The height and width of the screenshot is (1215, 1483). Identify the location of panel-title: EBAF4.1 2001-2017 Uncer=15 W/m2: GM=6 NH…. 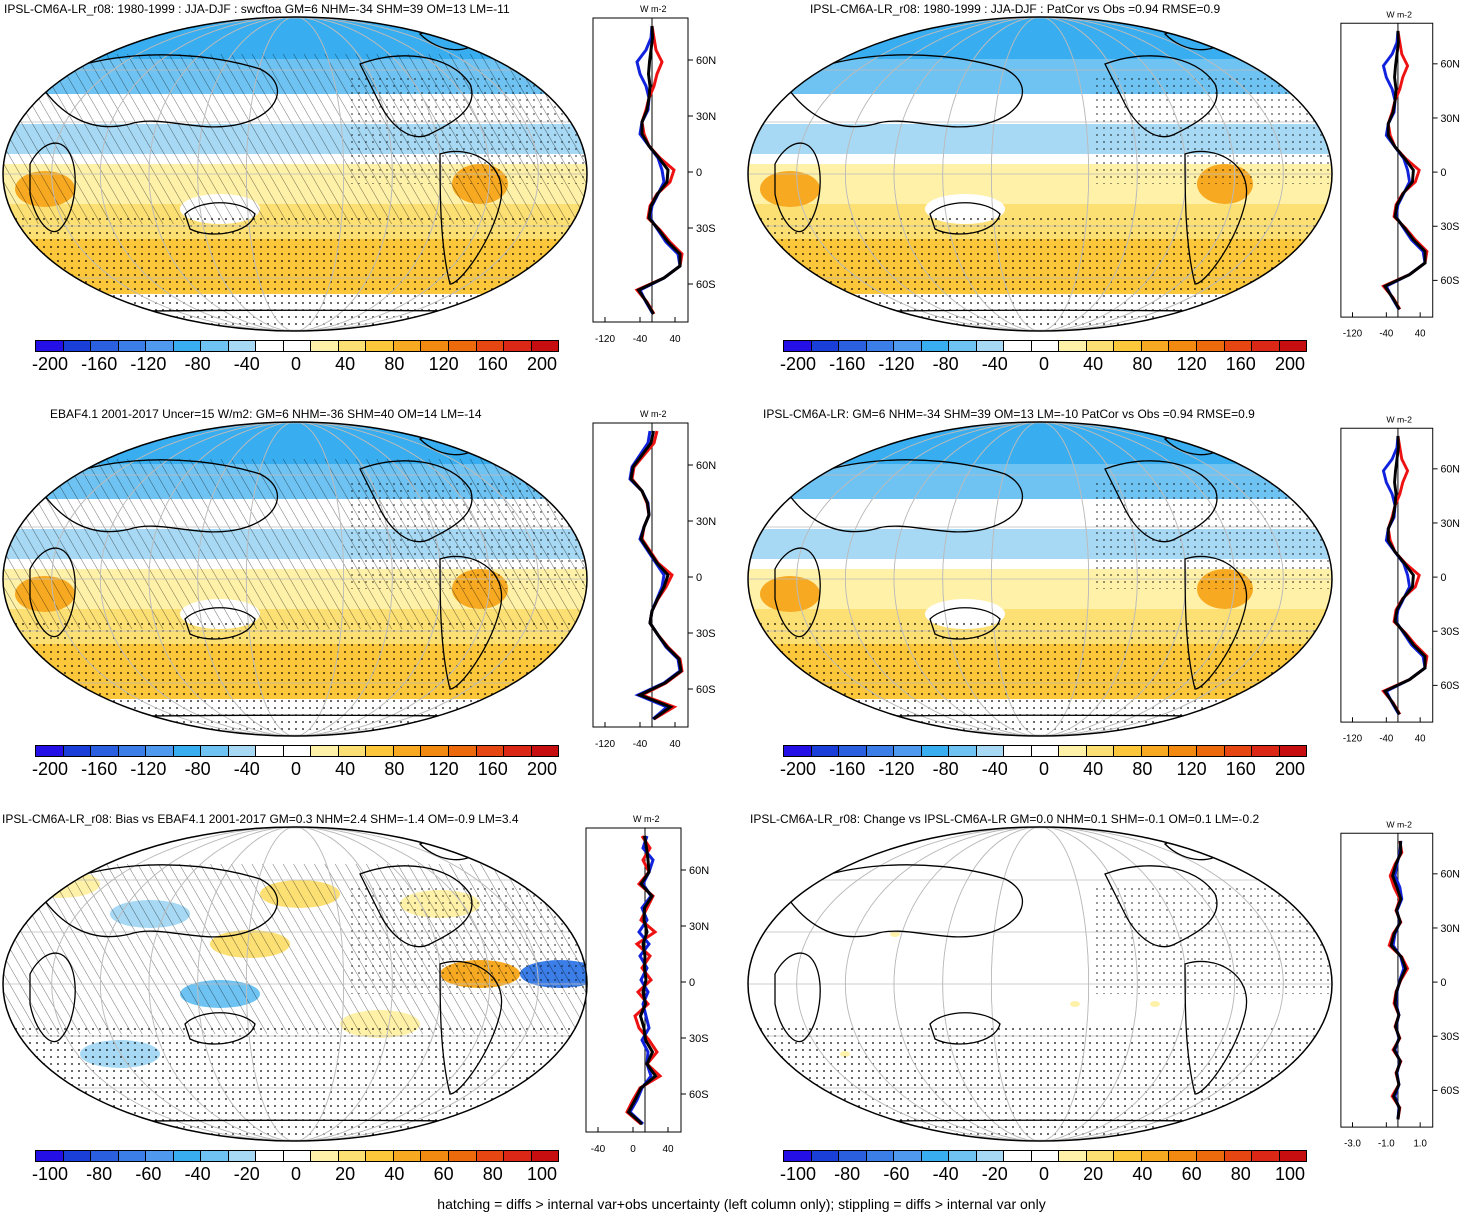
(266, 414).